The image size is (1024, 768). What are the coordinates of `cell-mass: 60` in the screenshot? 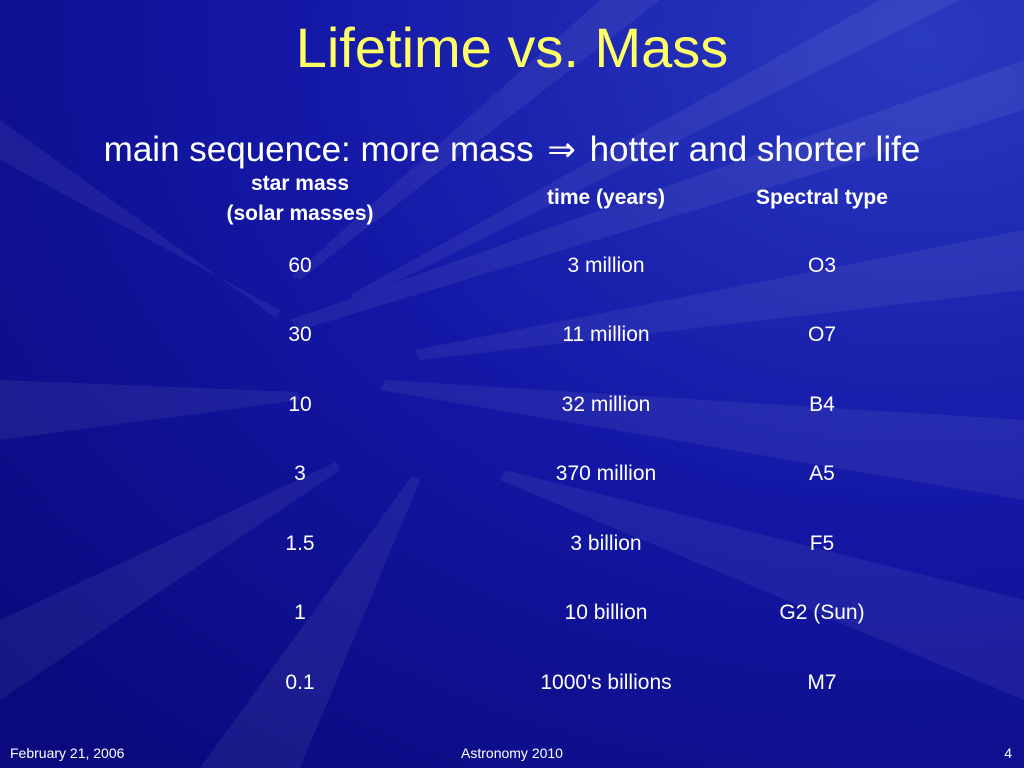 It's located at (300, 265).